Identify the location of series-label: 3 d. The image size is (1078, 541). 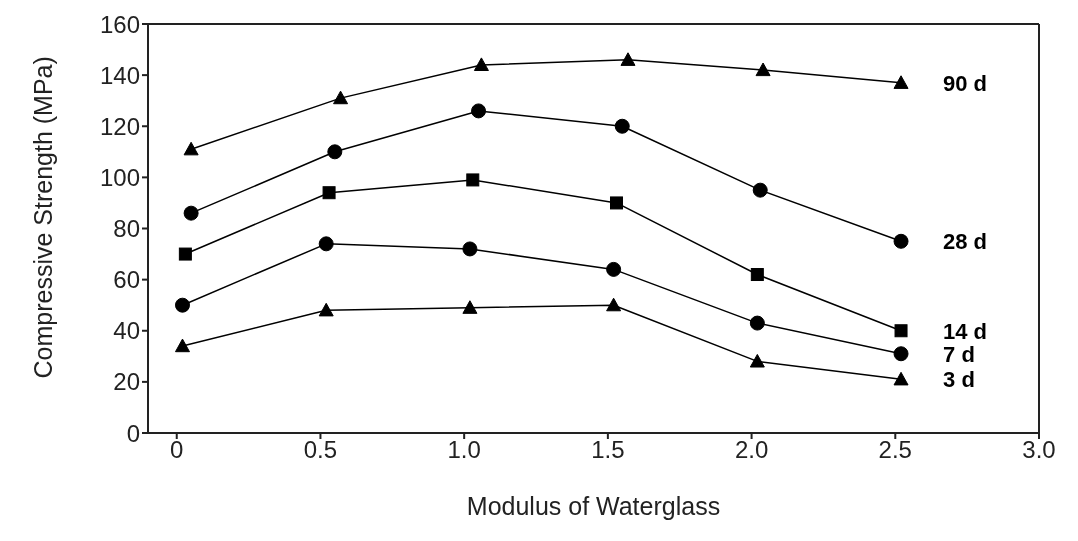
(959, 380).